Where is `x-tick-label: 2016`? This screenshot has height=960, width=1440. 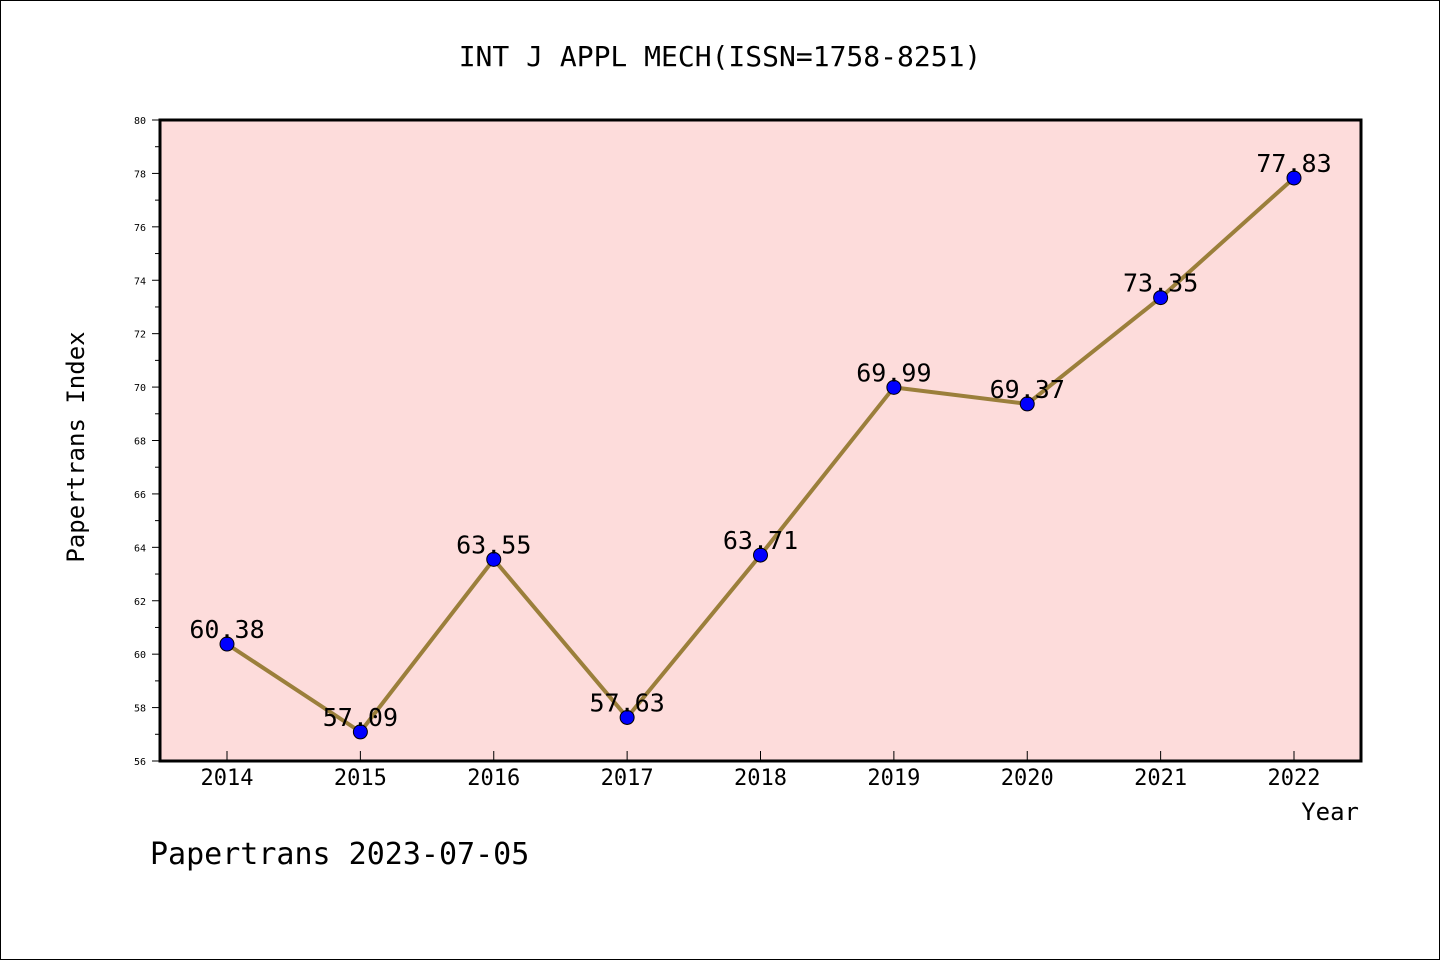 x-tick-label: 2016 is located at coordinates (493, 778).